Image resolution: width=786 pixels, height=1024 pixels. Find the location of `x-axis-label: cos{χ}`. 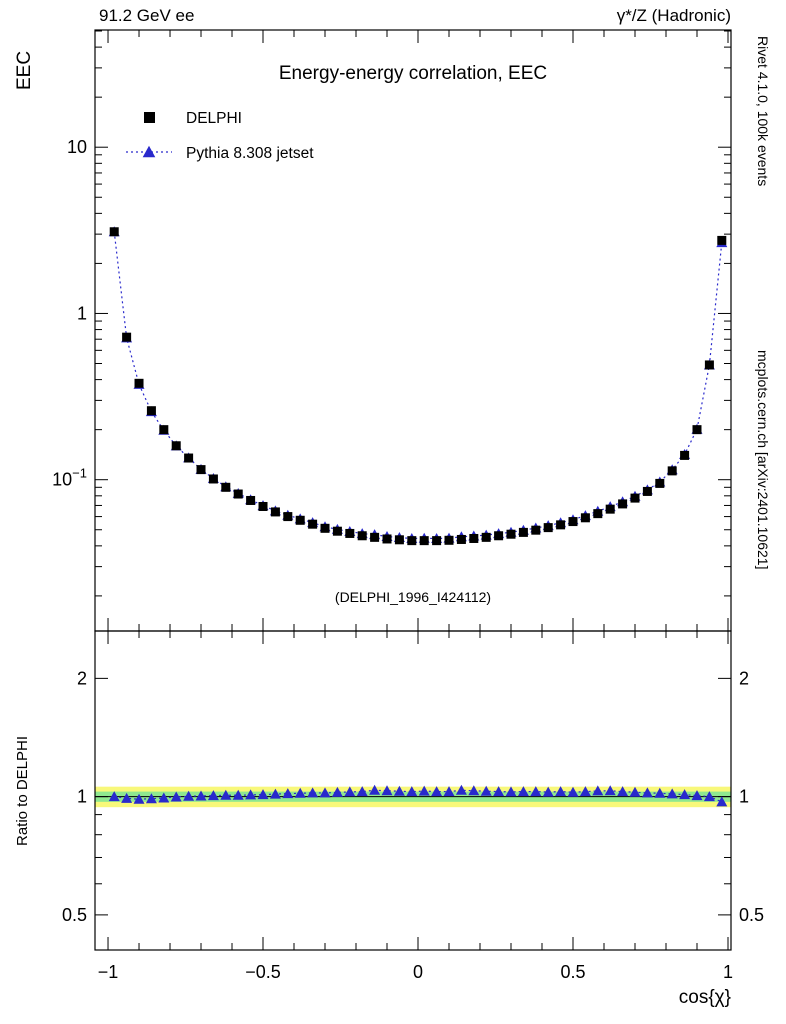

x-axis-label: cos{χ} is located at coordinates (705, 997).